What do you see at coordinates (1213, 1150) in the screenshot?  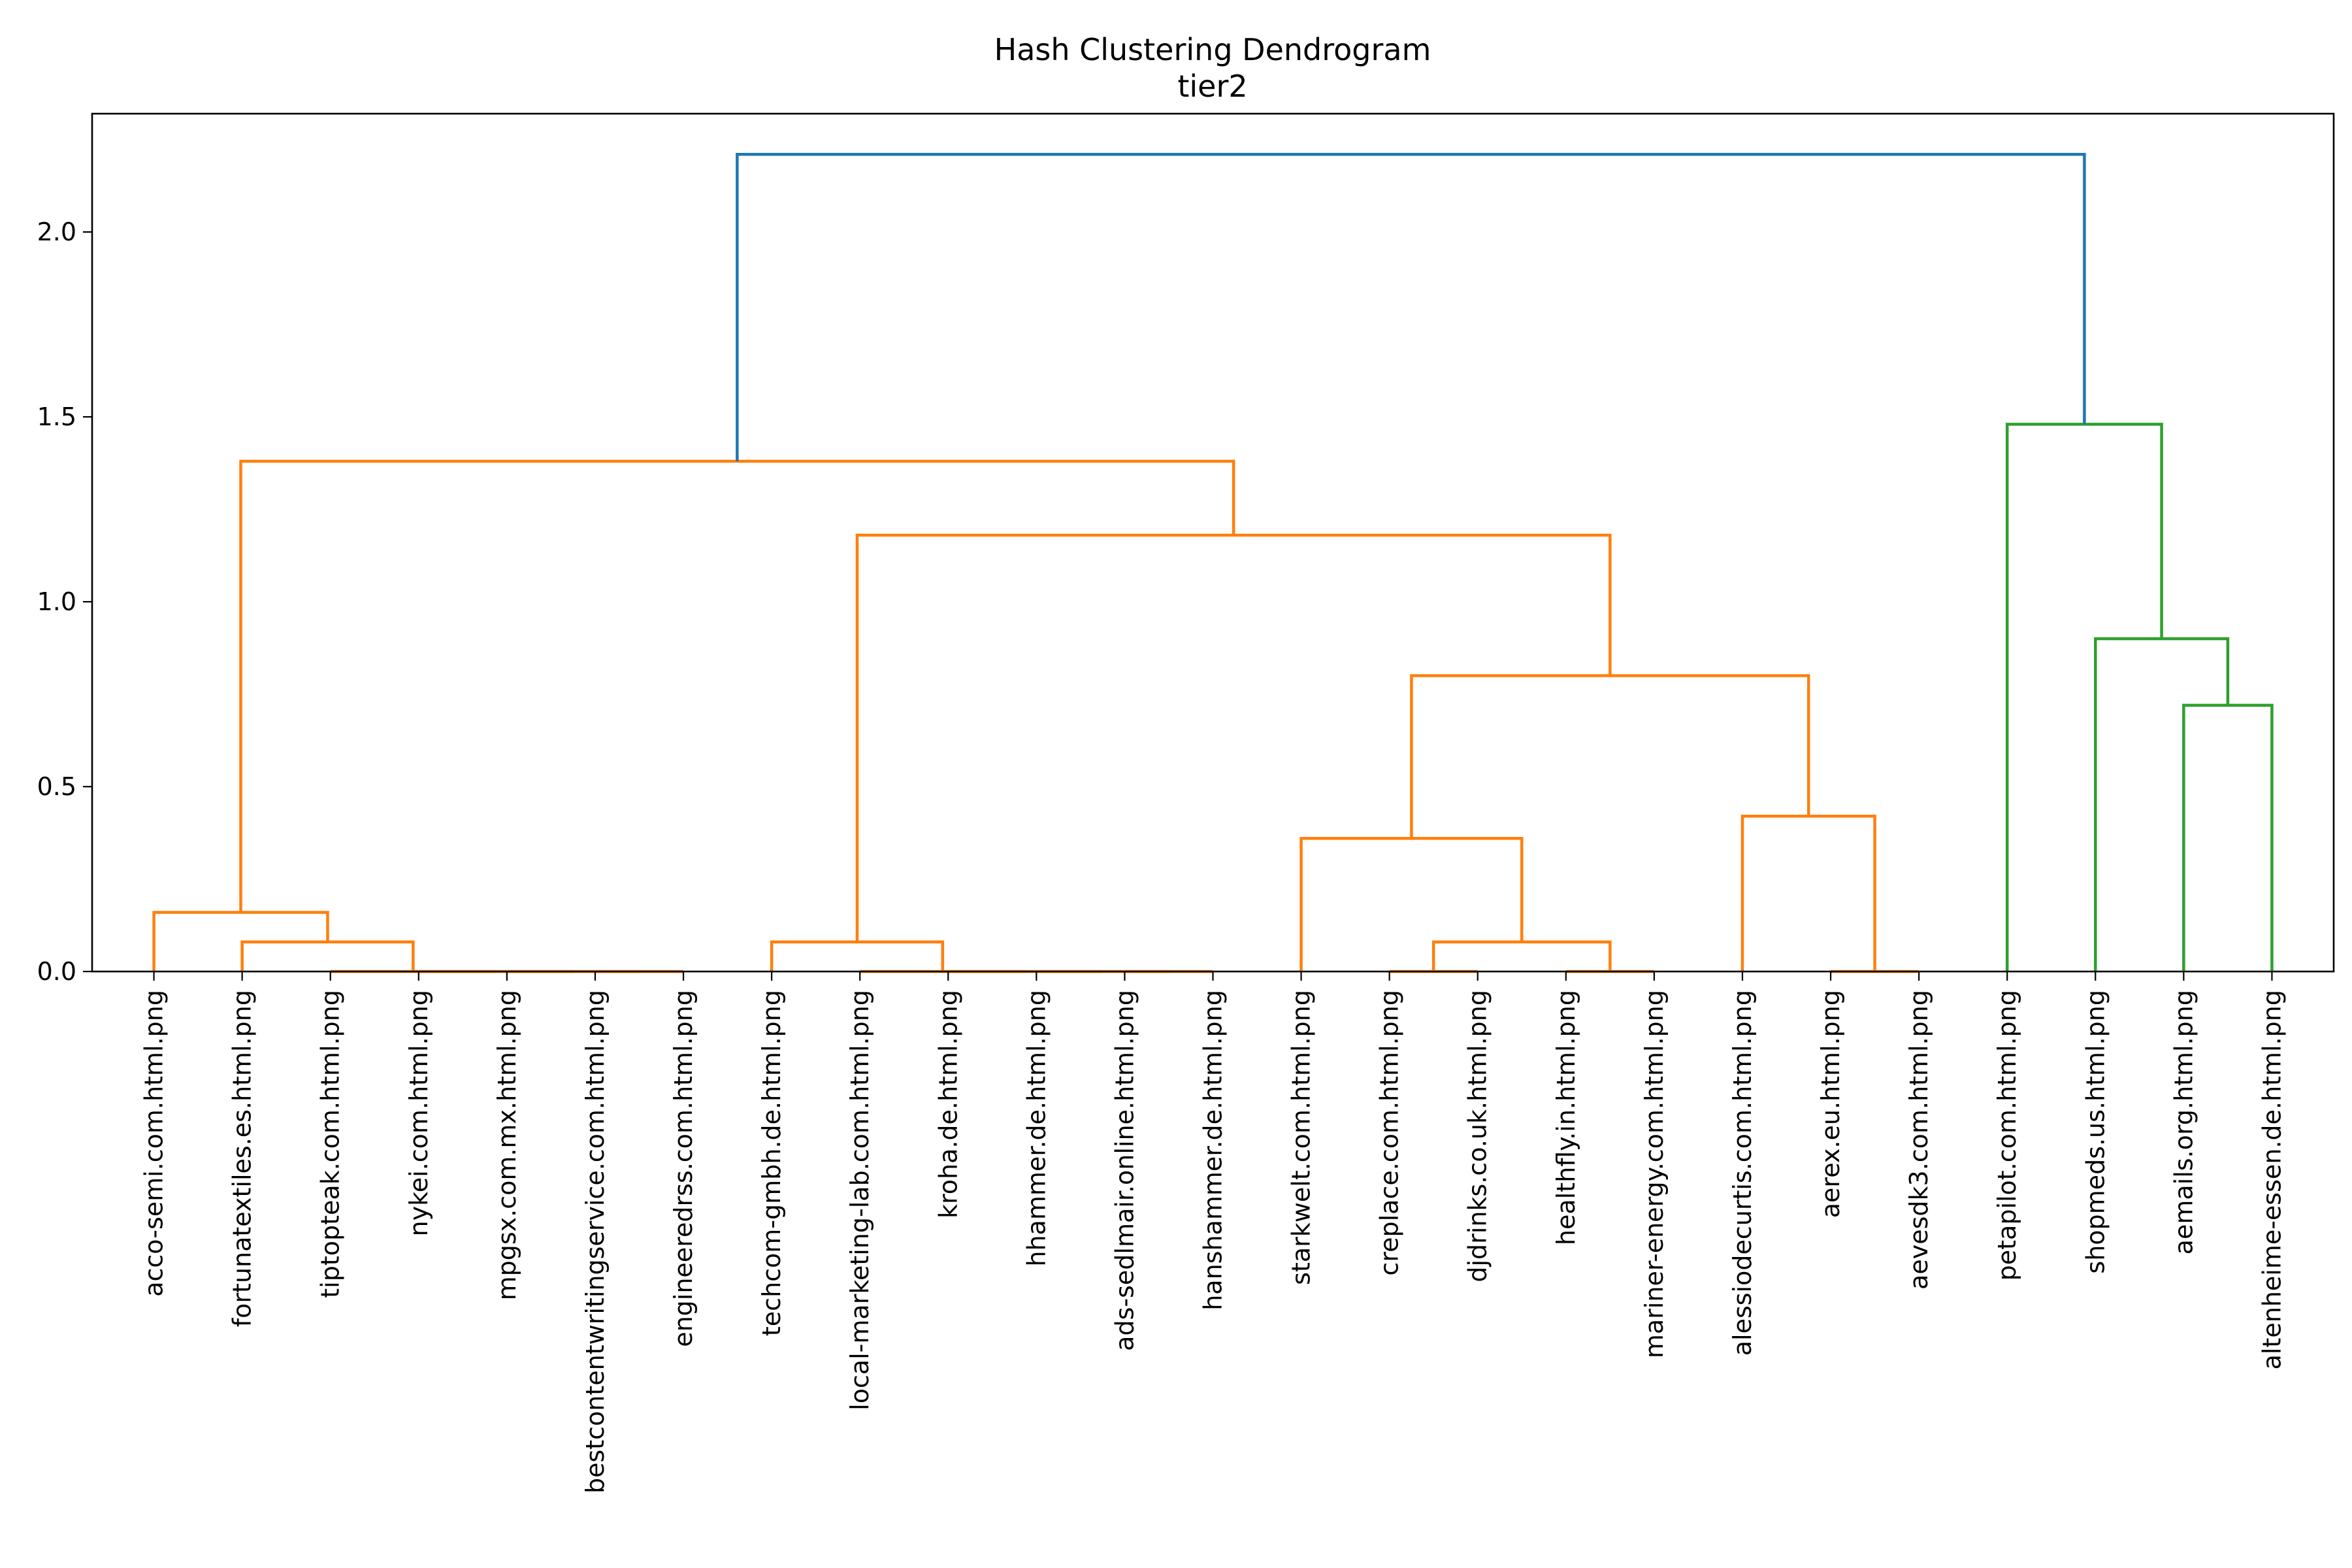 I see `leaf-label: hanshammer.de.html.png` at bounding box center [1213, 1150].